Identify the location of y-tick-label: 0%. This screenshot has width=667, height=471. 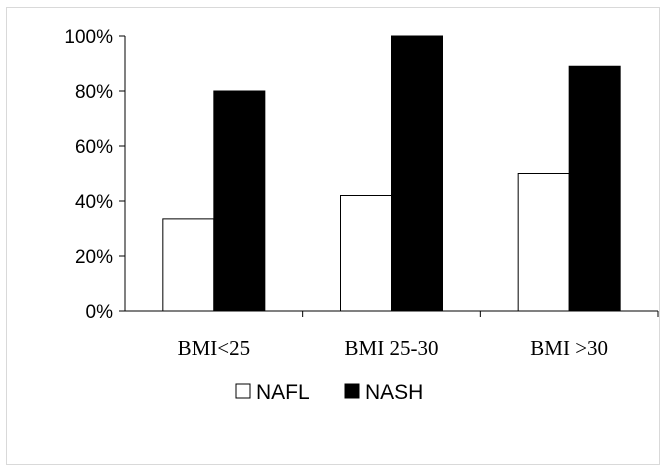
(100, 312).